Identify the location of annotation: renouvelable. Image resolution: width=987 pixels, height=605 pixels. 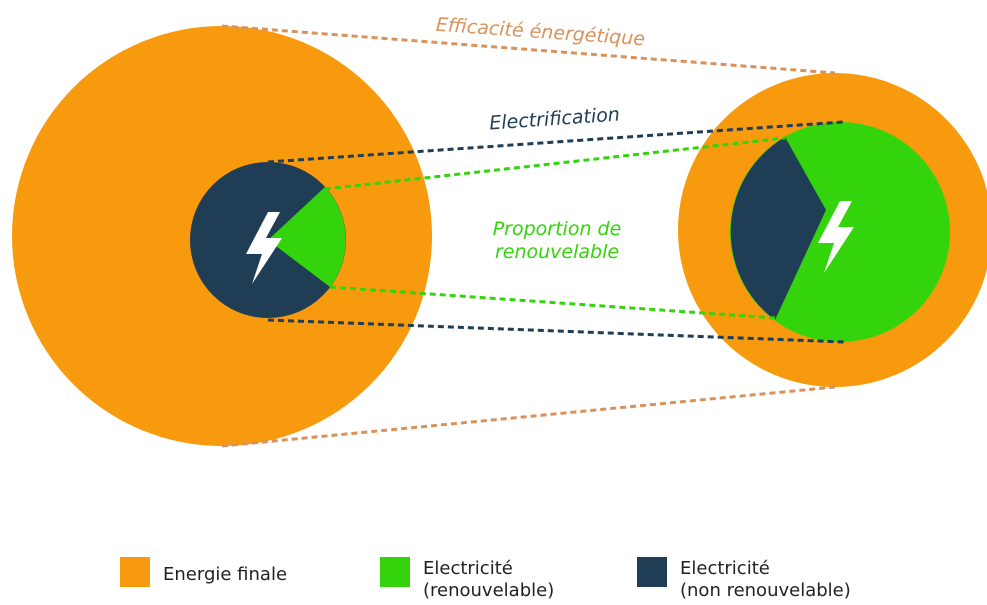
(557, 252).